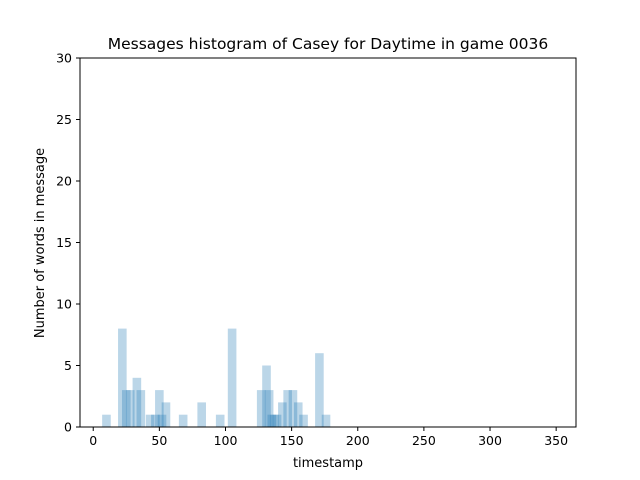 The width and height of the screenshot is (640, 480). I want to click on x-tick-label: 100, so click(226, 440).